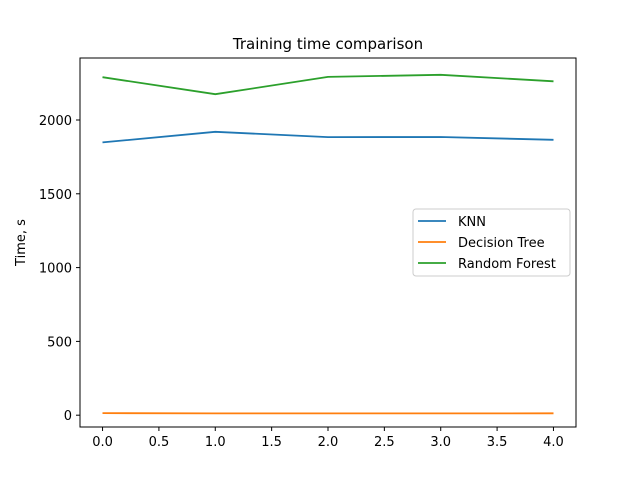 The image size is (640, 480). What do you see at coordinates (21, 243) in the screenshot?
I see `y-axis-label: Time, s` at bounding box center [21, 243].